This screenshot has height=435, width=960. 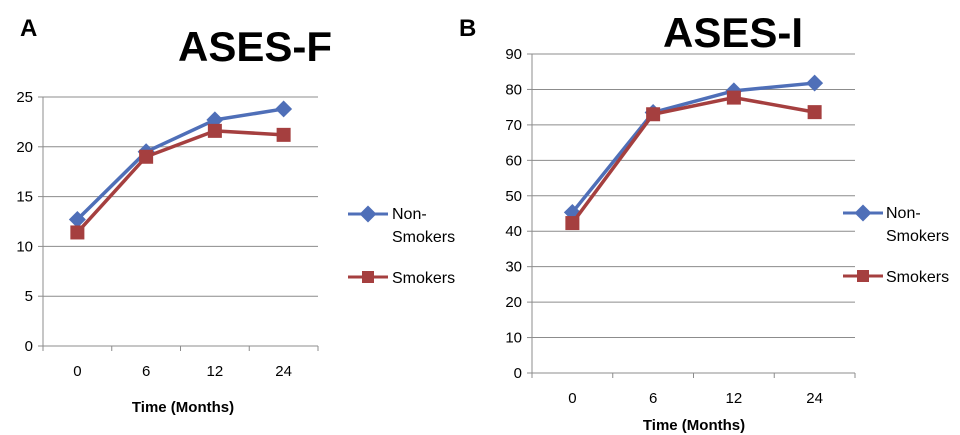 I want to click on y-tick-labels: 0 5 10 15 20 25, so click(x=24, y=222).